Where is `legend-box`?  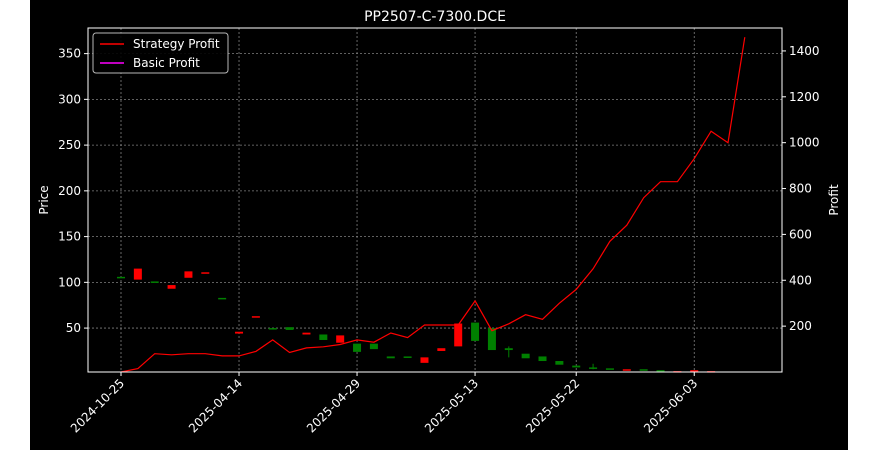 legend-box is located at coordinates (160, 53).